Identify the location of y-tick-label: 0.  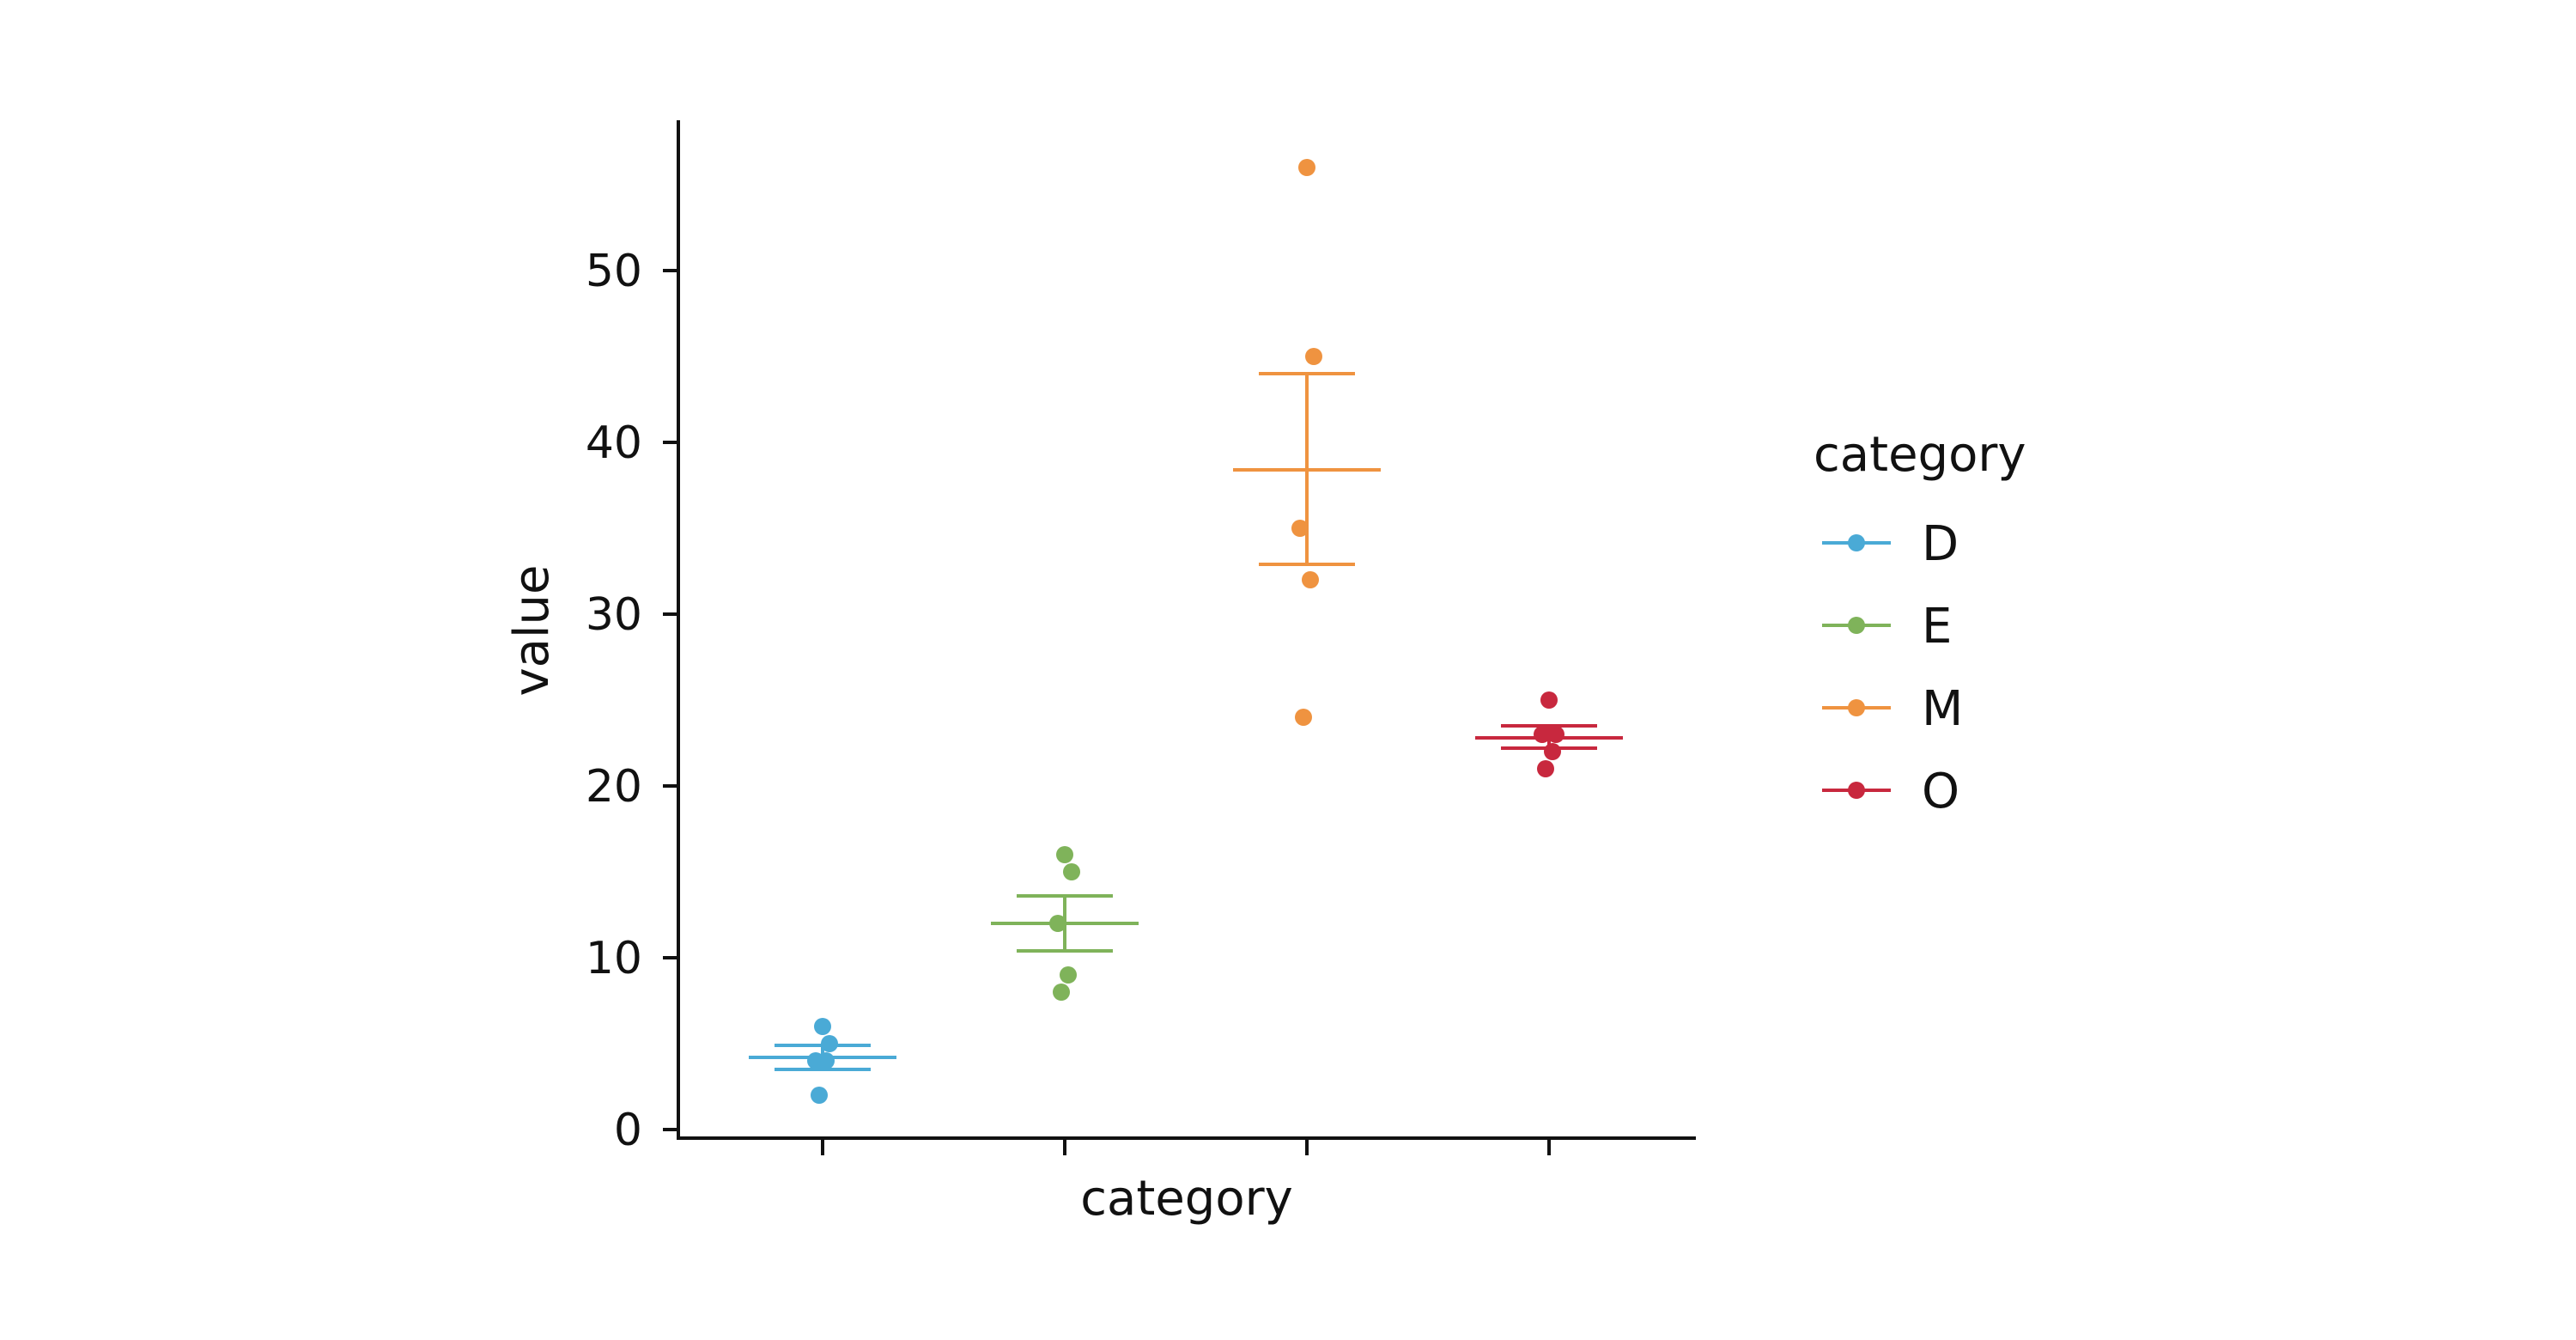
(628, 1130).